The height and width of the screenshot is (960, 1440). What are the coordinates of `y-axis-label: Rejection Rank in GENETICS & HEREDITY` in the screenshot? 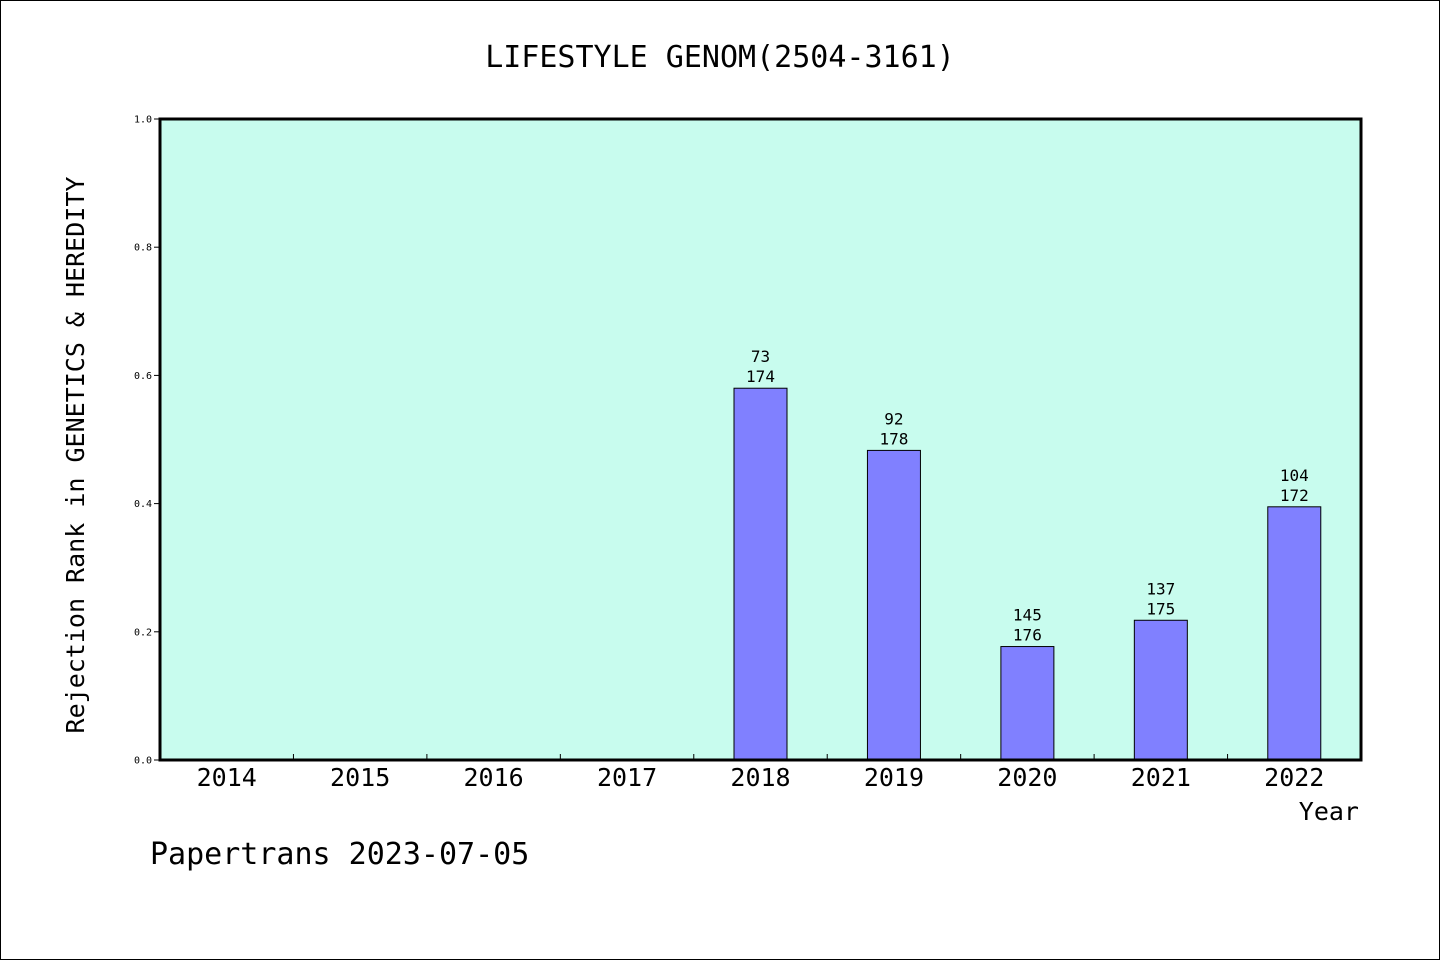 It's located at (75, 455).